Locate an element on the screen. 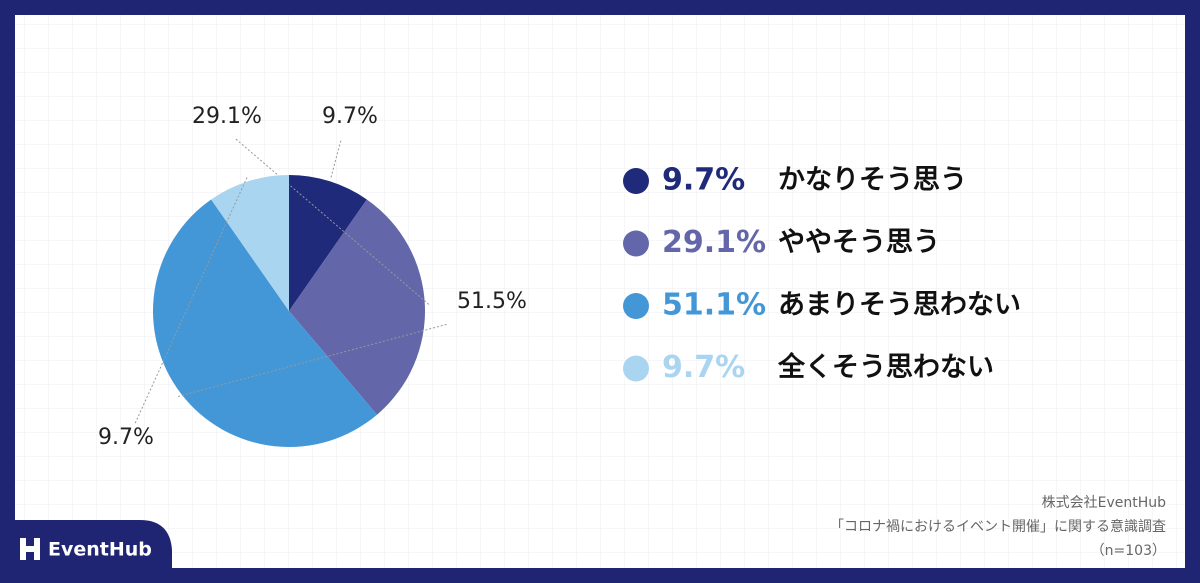 Image resolution: width=1200 pixels, height=583 pixels. legend-label: ややそう思う is located at coordinates (859, 242).